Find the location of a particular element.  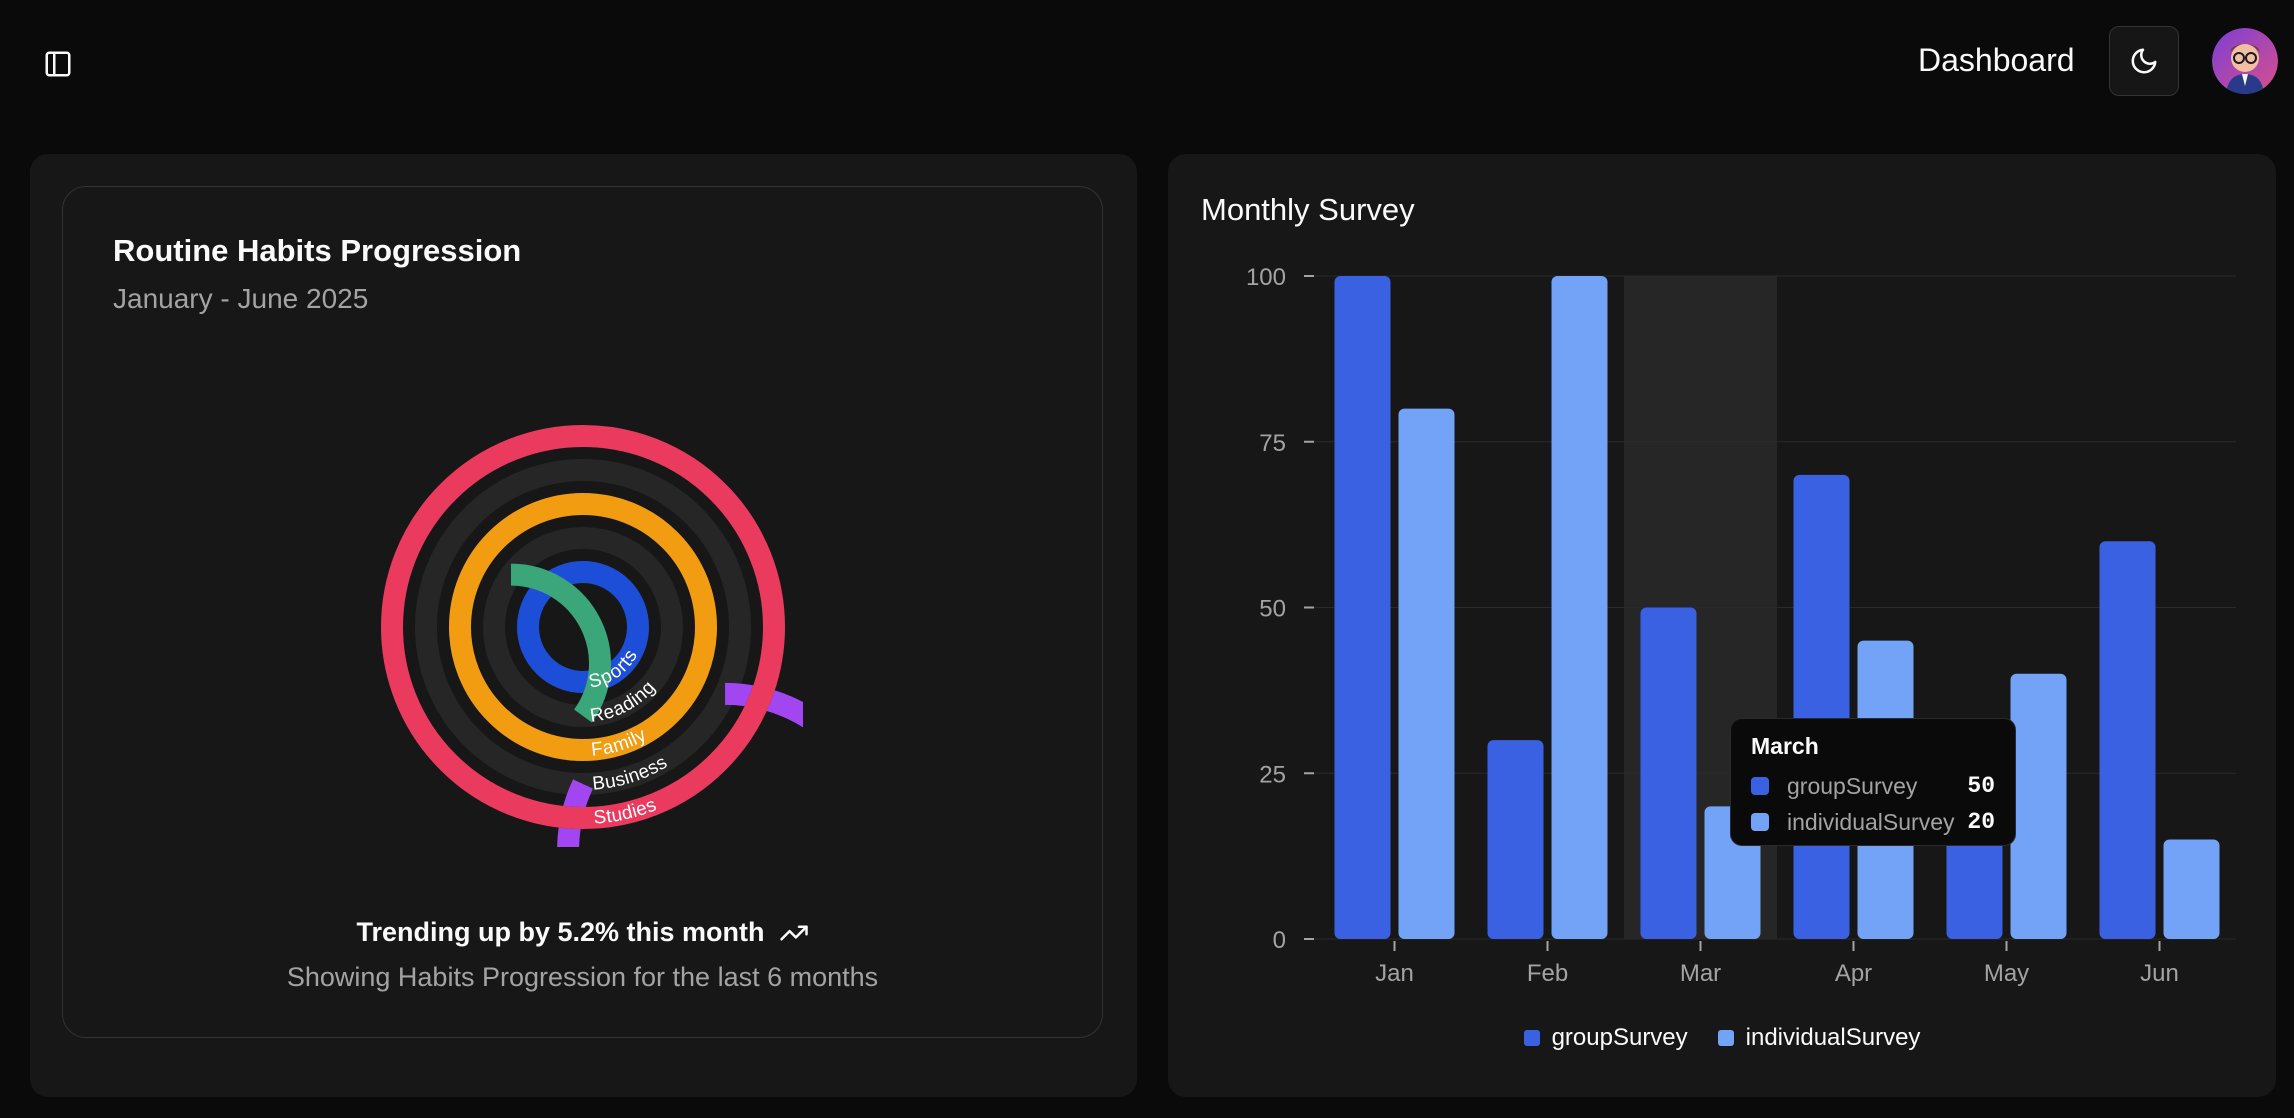

tooltip-row: groupSurvey 50 is located at coordinates (1873, 786).